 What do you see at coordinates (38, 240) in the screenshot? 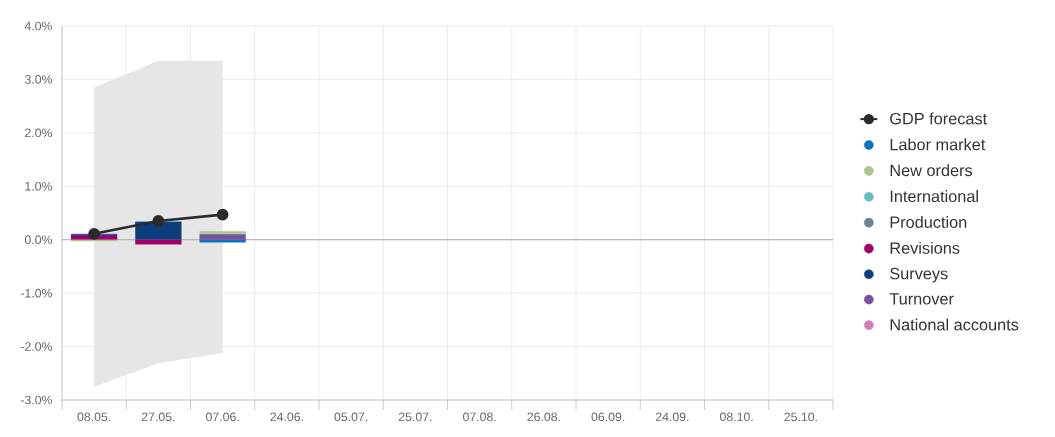
I see `y-tick-label: 0.0%` at bounding box center [38, 240].